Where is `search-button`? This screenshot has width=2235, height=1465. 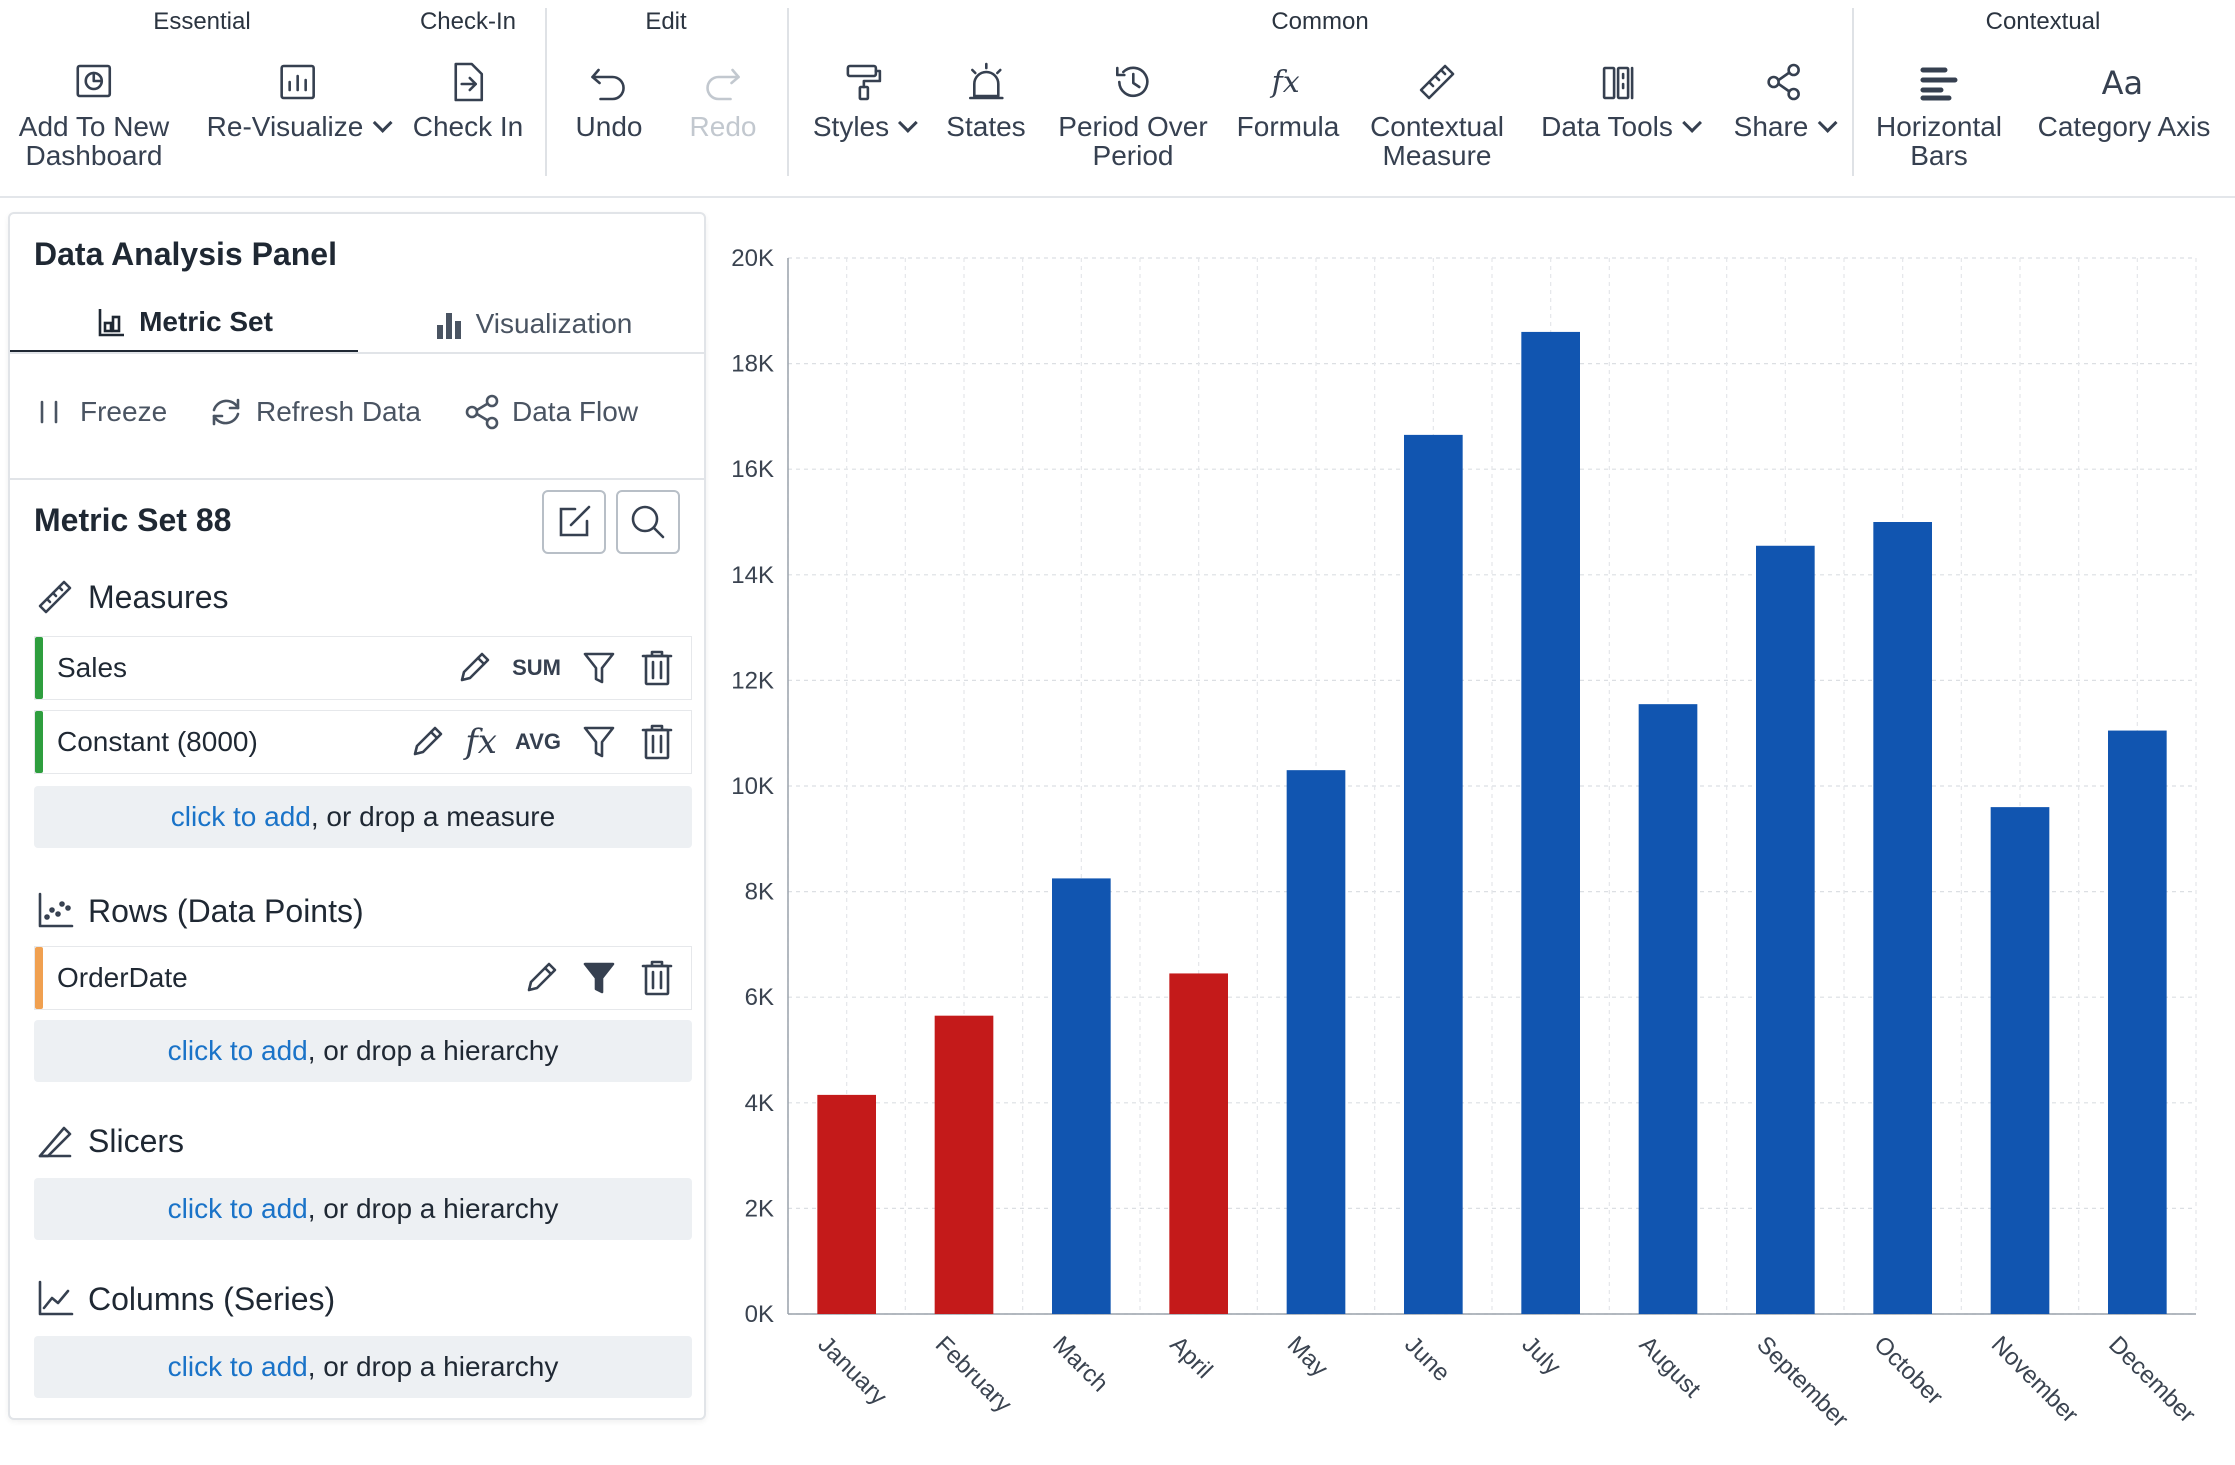 search-button is located at coordinates (648, 522).